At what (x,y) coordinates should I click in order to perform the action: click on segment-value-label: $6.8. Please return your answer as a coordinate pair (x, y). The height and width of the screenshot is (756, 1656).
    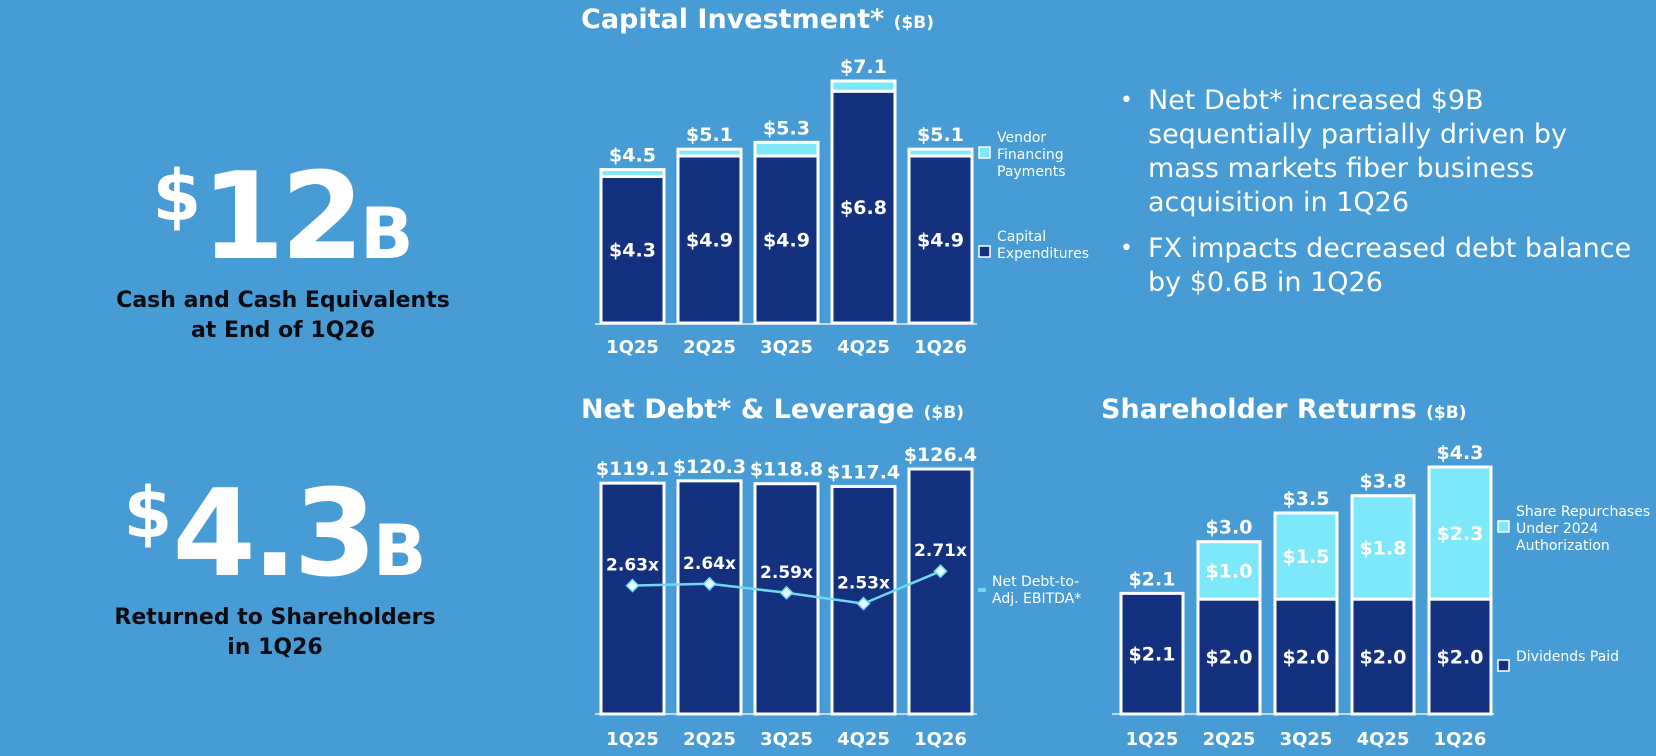
    Looking at the image, I should click on (863, 208).